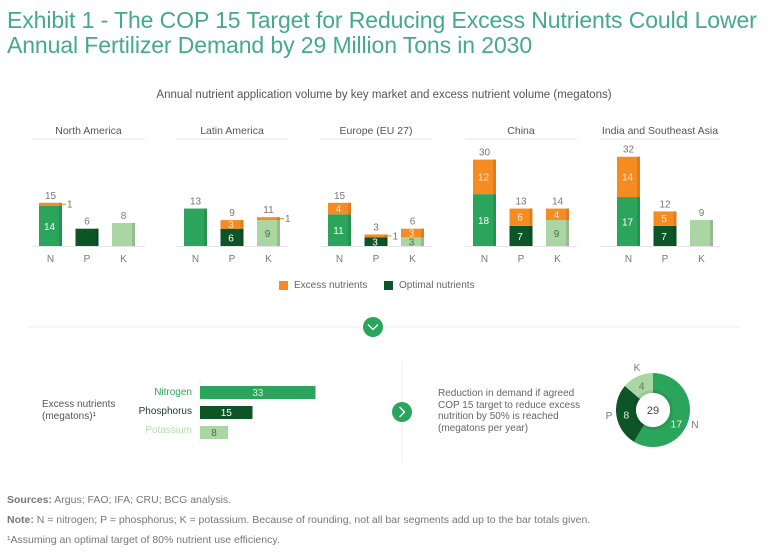 Image resolution: width=768 pixels, height=555 pixels. I want to click on next-button, so click(402, 412).